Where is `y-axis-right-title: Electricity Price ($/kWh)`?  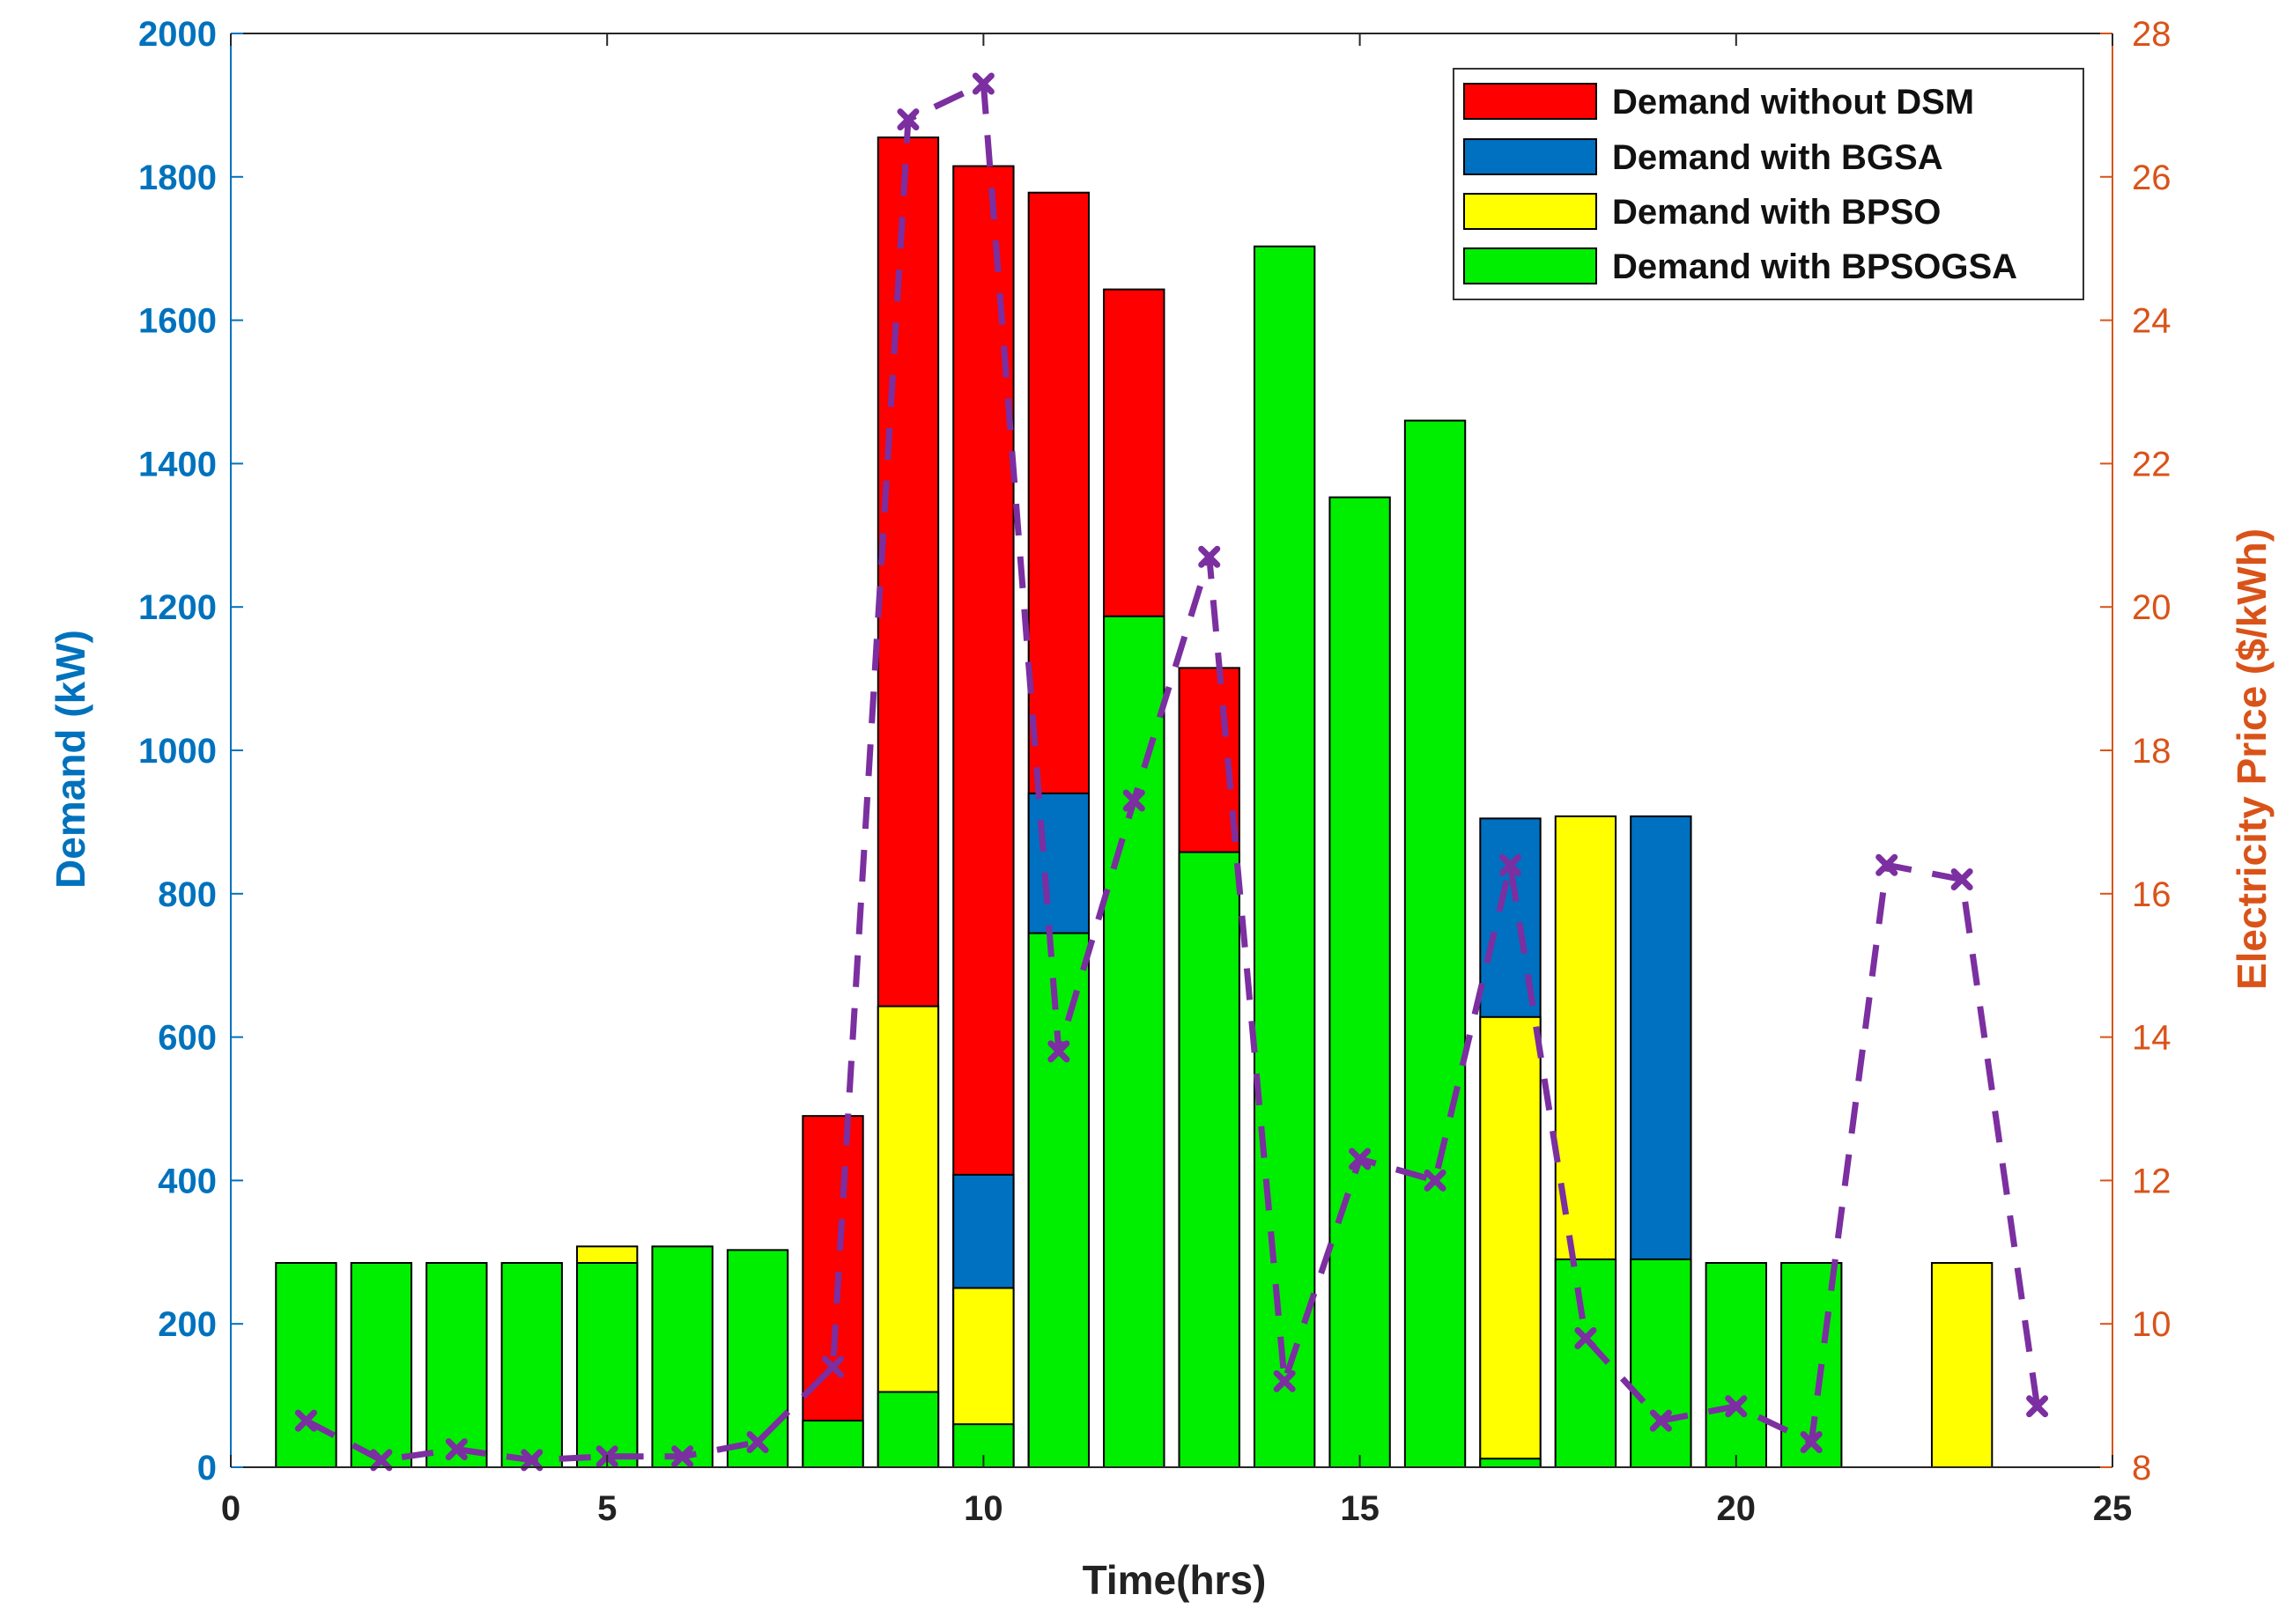
y-axis-right-title: Electricity Price ($/kWh) is located at coordinates (2252, 759).